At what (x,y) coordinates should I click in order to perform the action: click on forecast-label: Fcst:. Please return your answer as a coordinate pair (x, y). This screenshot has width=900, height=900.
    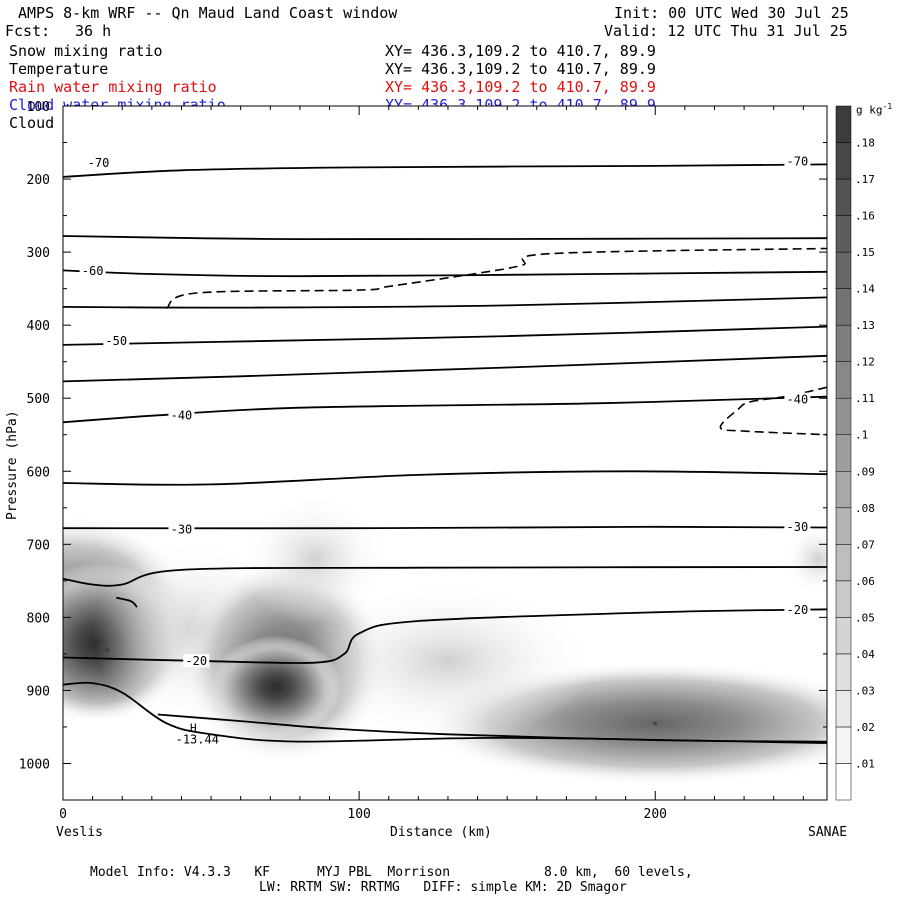
    Looking at the image, I should click on (28, 31).